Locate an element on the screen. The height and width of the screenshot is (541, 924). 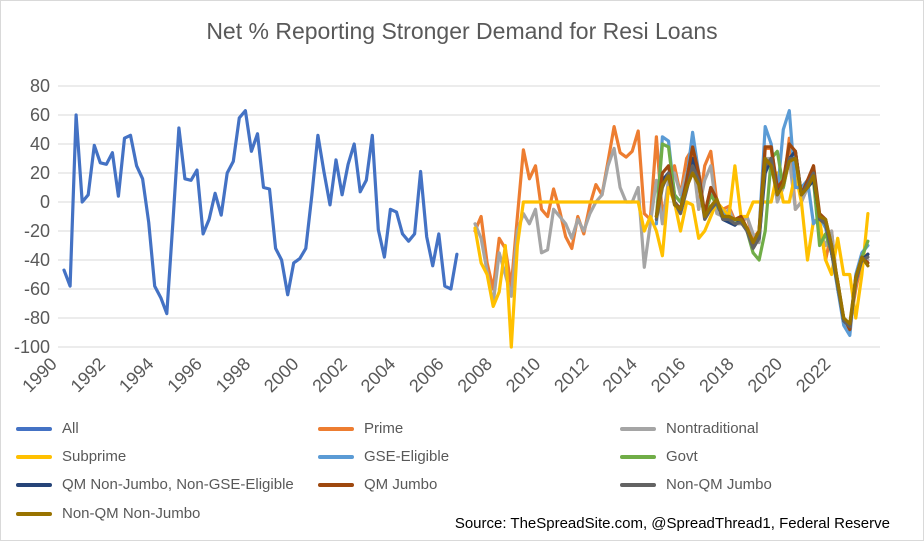
y-tick-label: 20 is located at coordinates (40, 173).